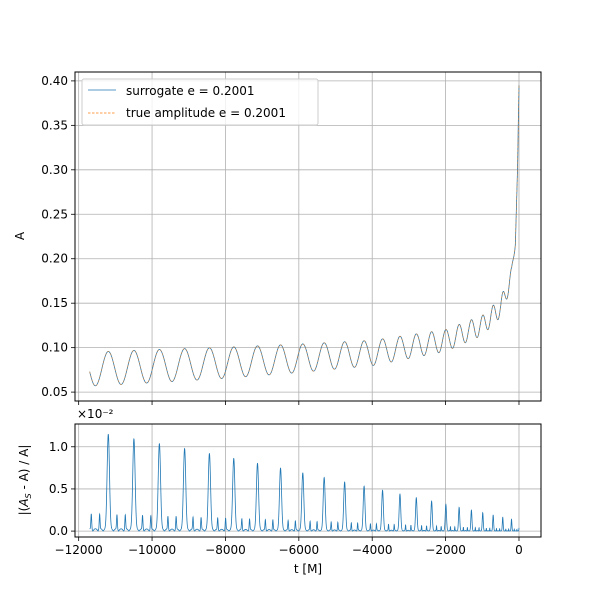 The image size is (600, 600). What do you see at coordinates (308, 569) in the screenshot?
I see `relative-error-x-axis-label: t [M]` at bounding box center [308, 569].